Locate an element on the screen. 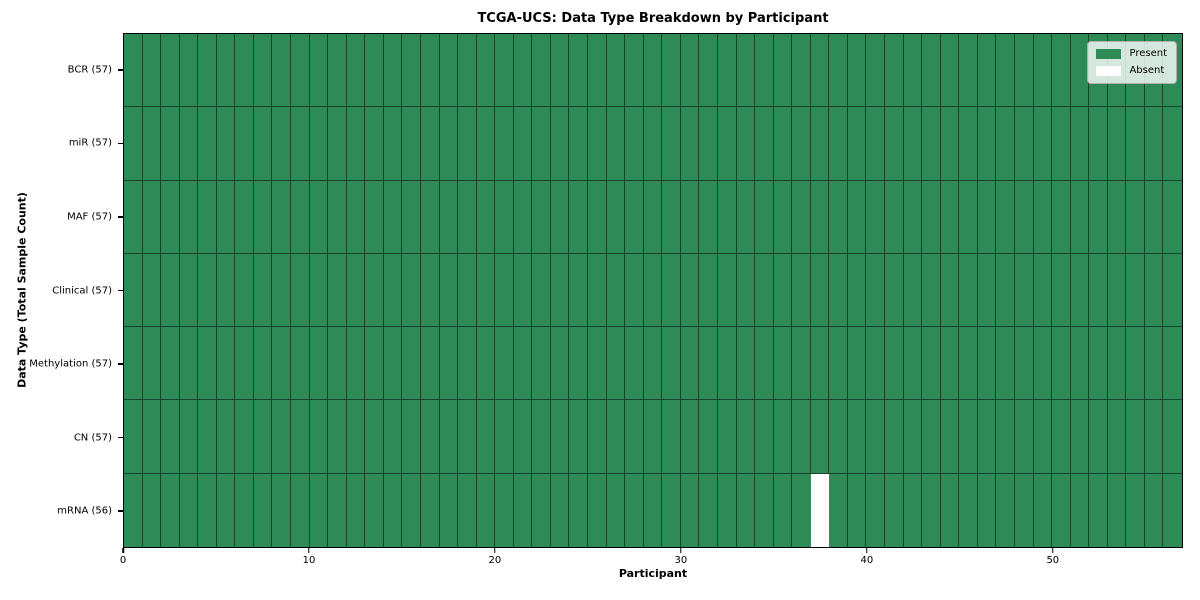 This screenshot has width=1200, height=600. y-tick-label: Clinical (57) is located at coordinates (82, 290).